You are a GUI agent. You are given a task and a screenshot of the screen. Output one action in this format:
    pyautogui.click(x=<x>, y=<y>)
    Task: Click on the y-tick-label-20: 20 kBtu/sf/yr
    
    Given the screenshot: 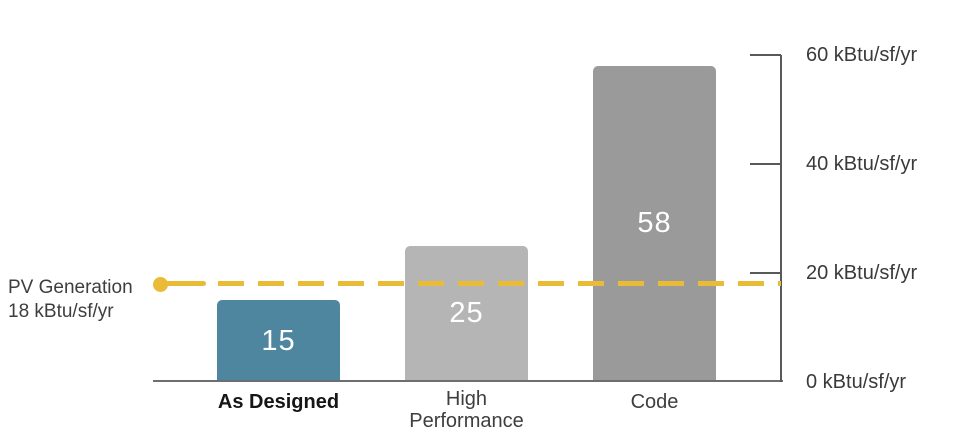 What is the action you would take?
    pyautogui.click(x=862, y=273)
    